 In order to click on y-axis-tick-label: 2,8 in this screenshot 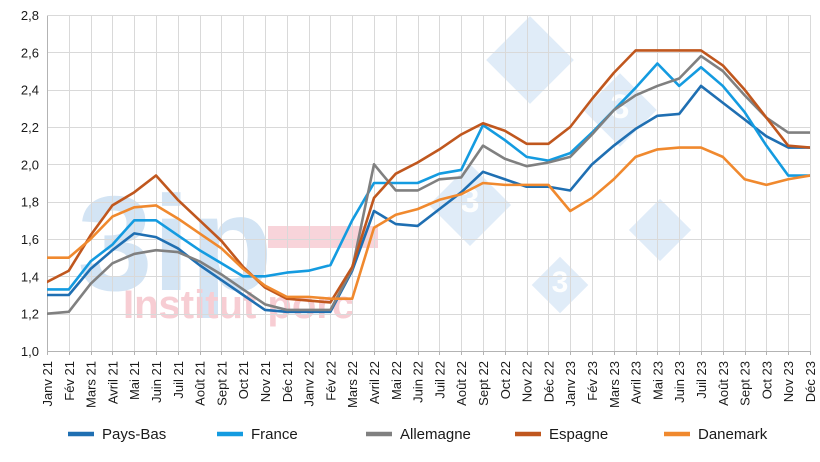, I will do `click(30, 15)`.